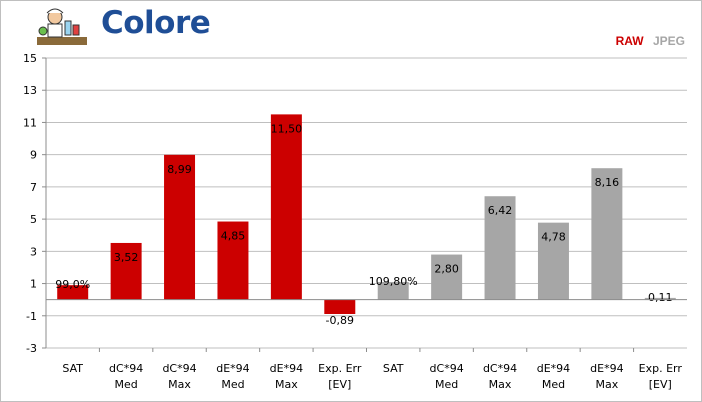 The width and height of the screenshot is (702, 402). Describe the element at coordinates (31, 348) in the screenshot. I see `y-tick-label: -3` at that location.